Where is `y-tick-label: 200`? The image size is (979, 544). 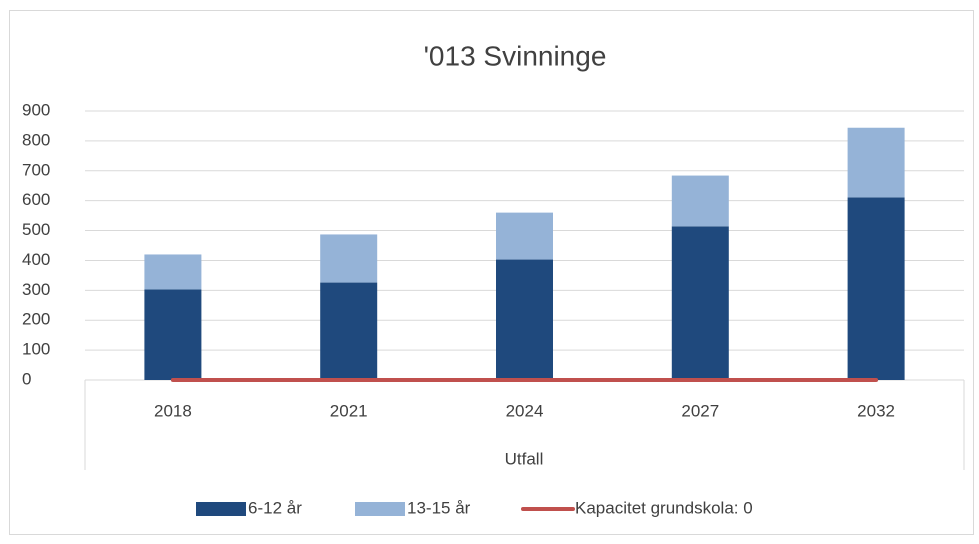 y-tick-label: 200 is located at coordinates (36, 319).